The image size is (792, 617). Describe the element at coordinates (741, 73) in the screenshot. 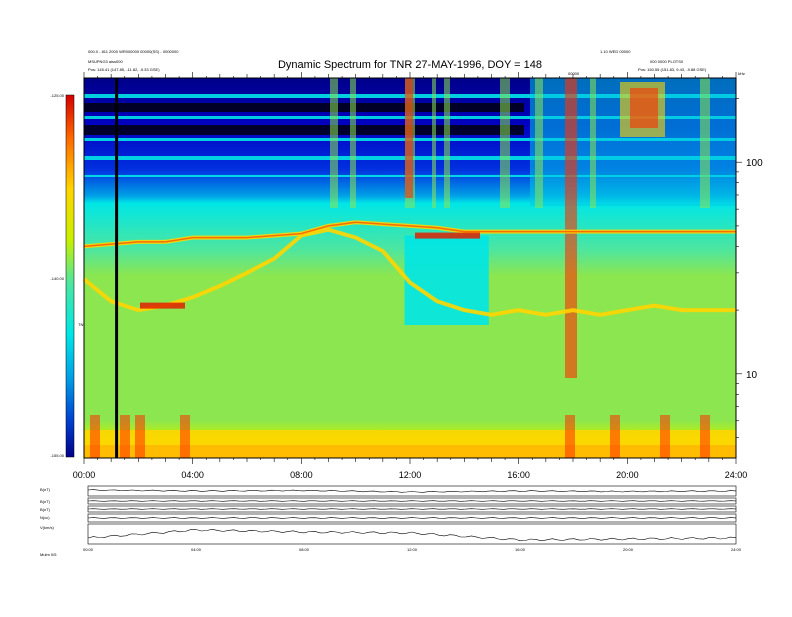

I see `units-label: kHz` at that location.